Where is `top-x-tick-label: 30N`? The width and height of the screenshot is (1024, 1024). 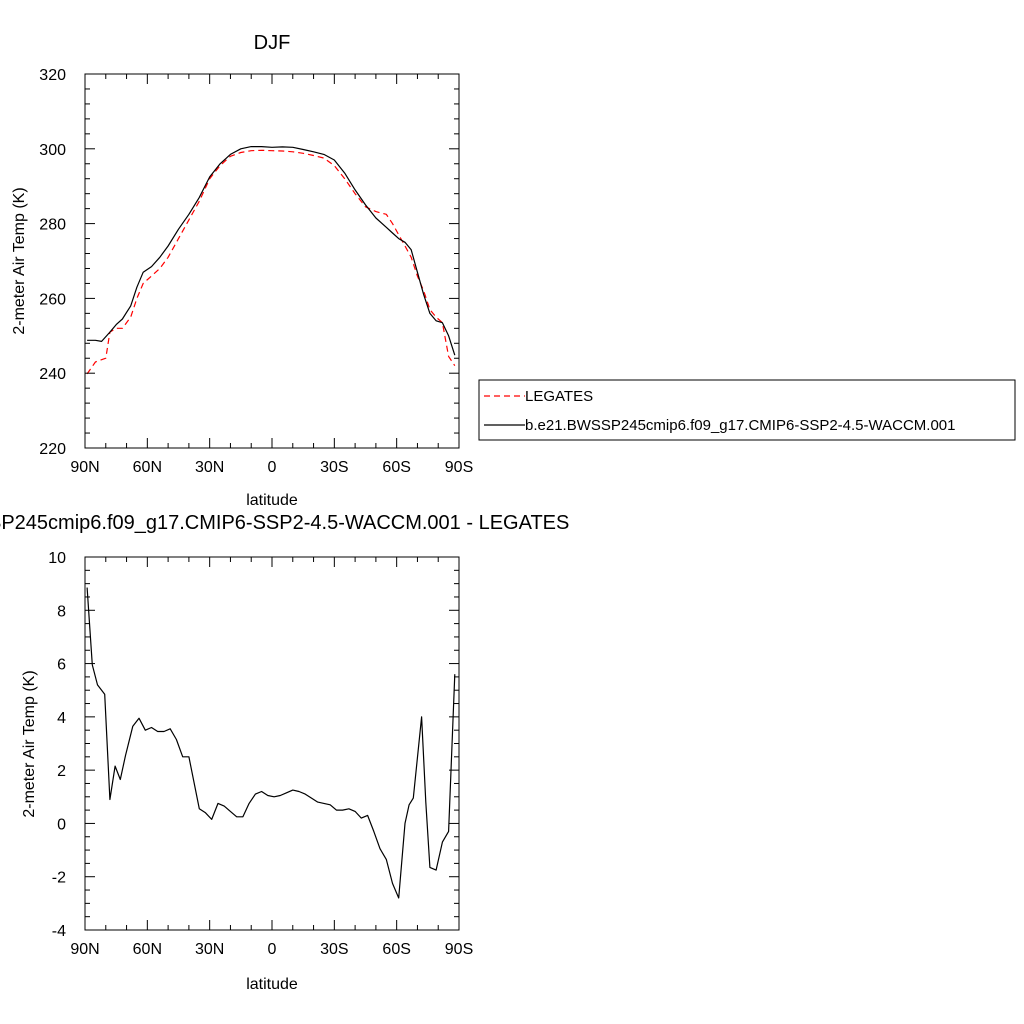 top-x-tick-label: 30N is located at coordinates (209, 467).